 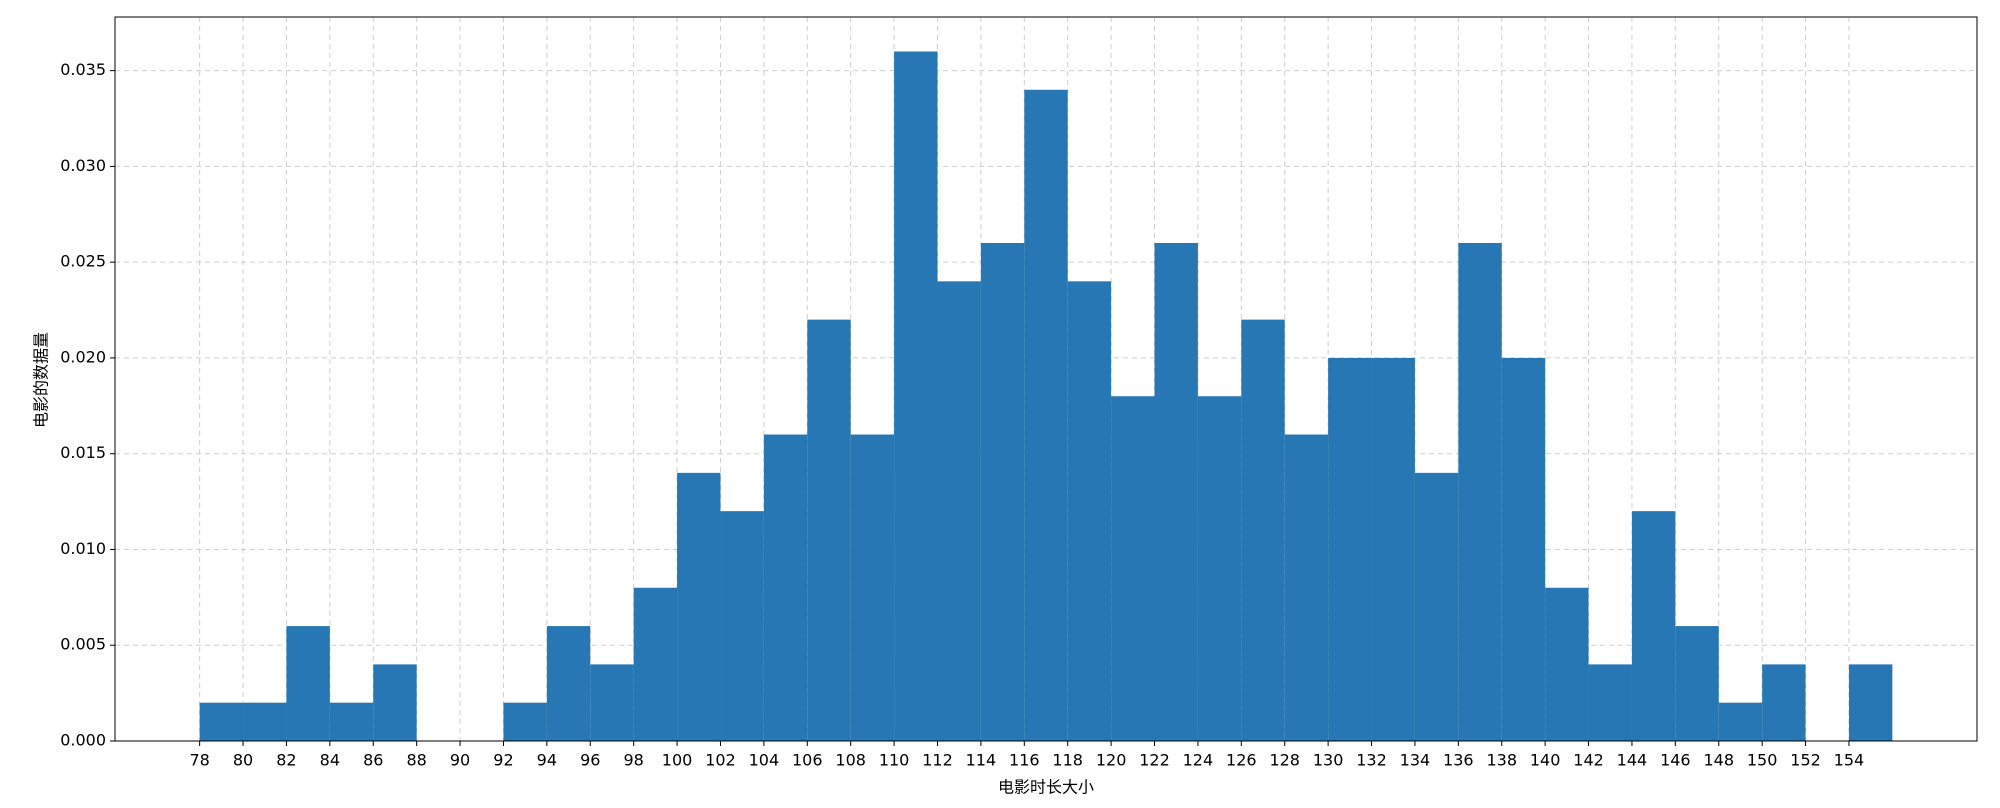 What do you see at coordinates (83, 261) in the screenshot?
I see `y-tick-label: 0.025` at bounding box center [83, 261].